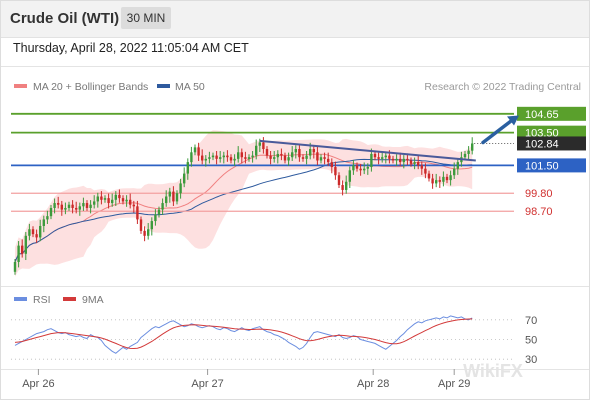 The width and height of the screenshot is (590, 400). What do you see at coordinates (295, 369) in the screenshot?
I see `axis-divider` at bounding box center [295, 369].